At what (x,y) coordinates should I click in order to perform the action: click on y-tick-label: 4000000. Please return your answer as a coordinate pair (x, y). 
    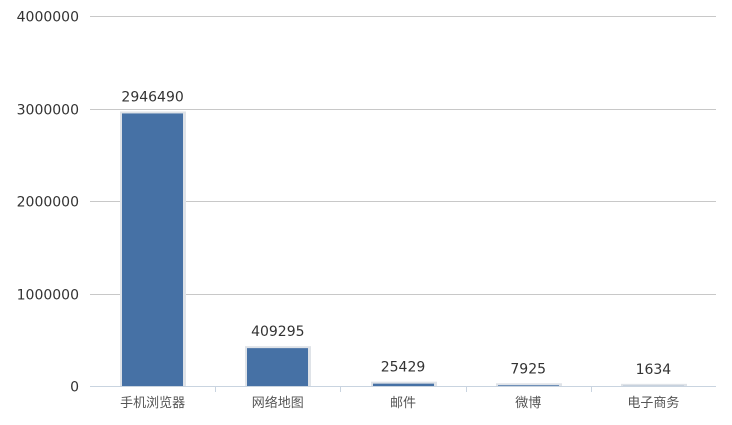
    Looking at the image, I should click on (48, 18).